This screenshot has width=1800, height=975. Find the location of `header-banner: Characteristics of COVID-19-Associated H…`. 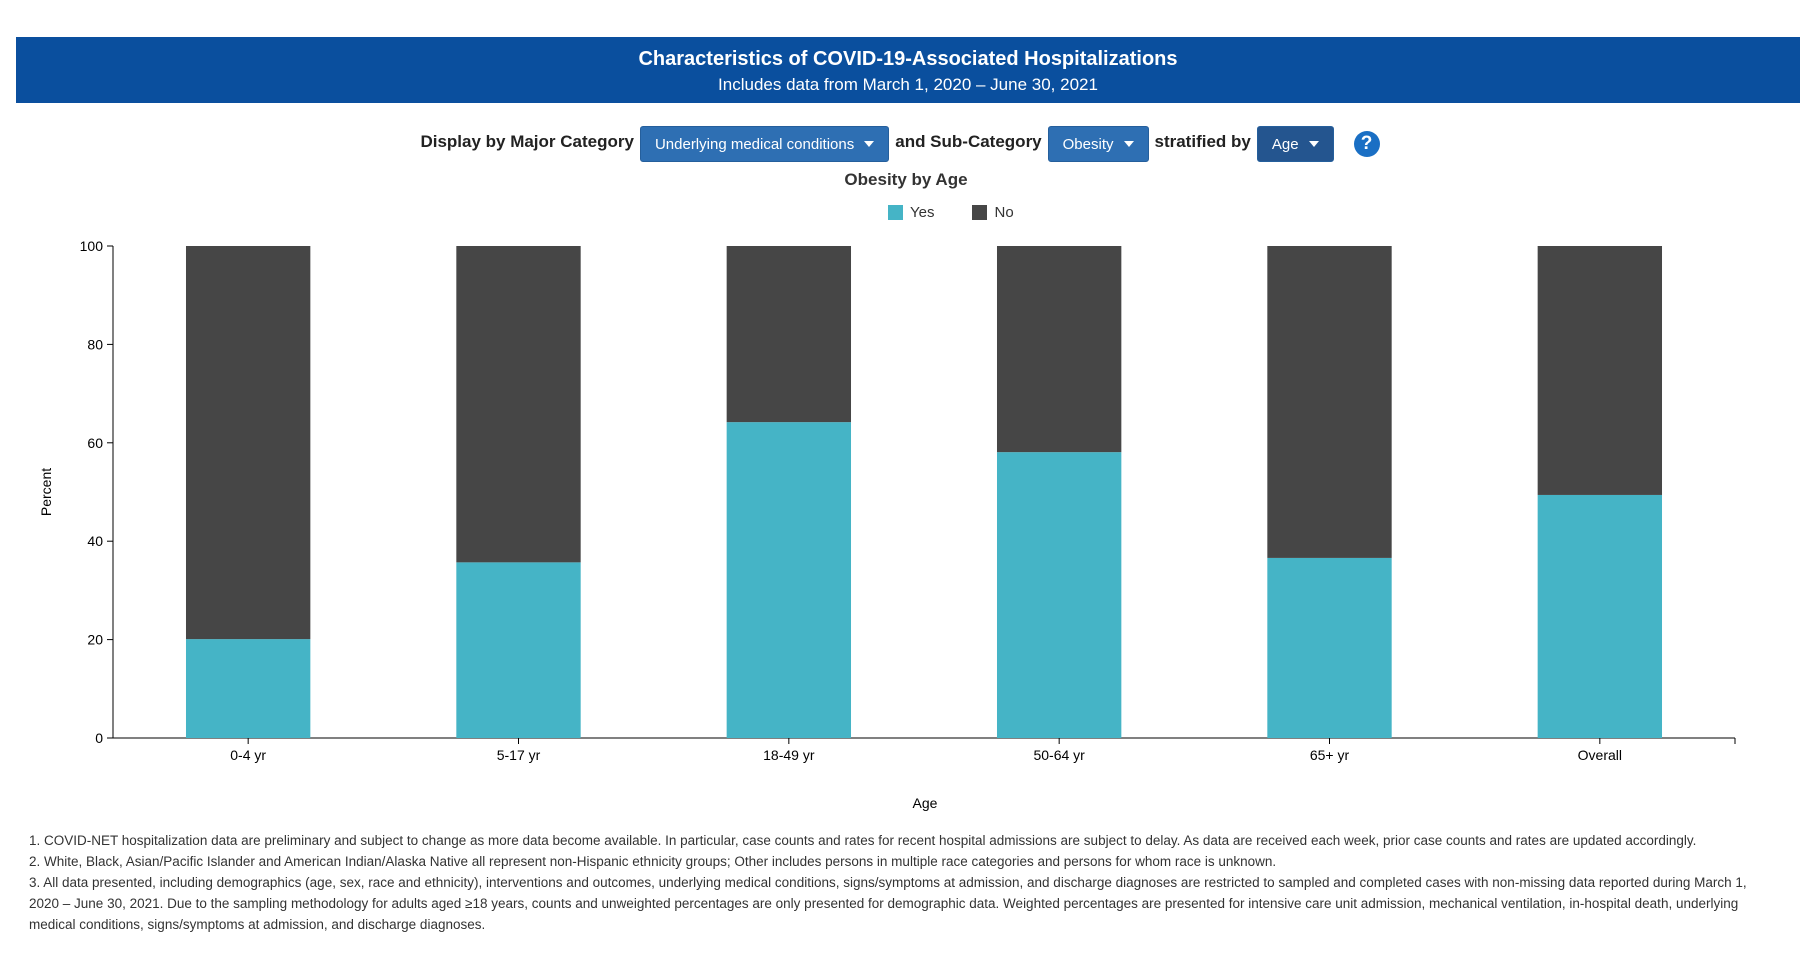

header-banner: Characteristics of COVID-19-Associated H… is located at coordinates (908, 70).